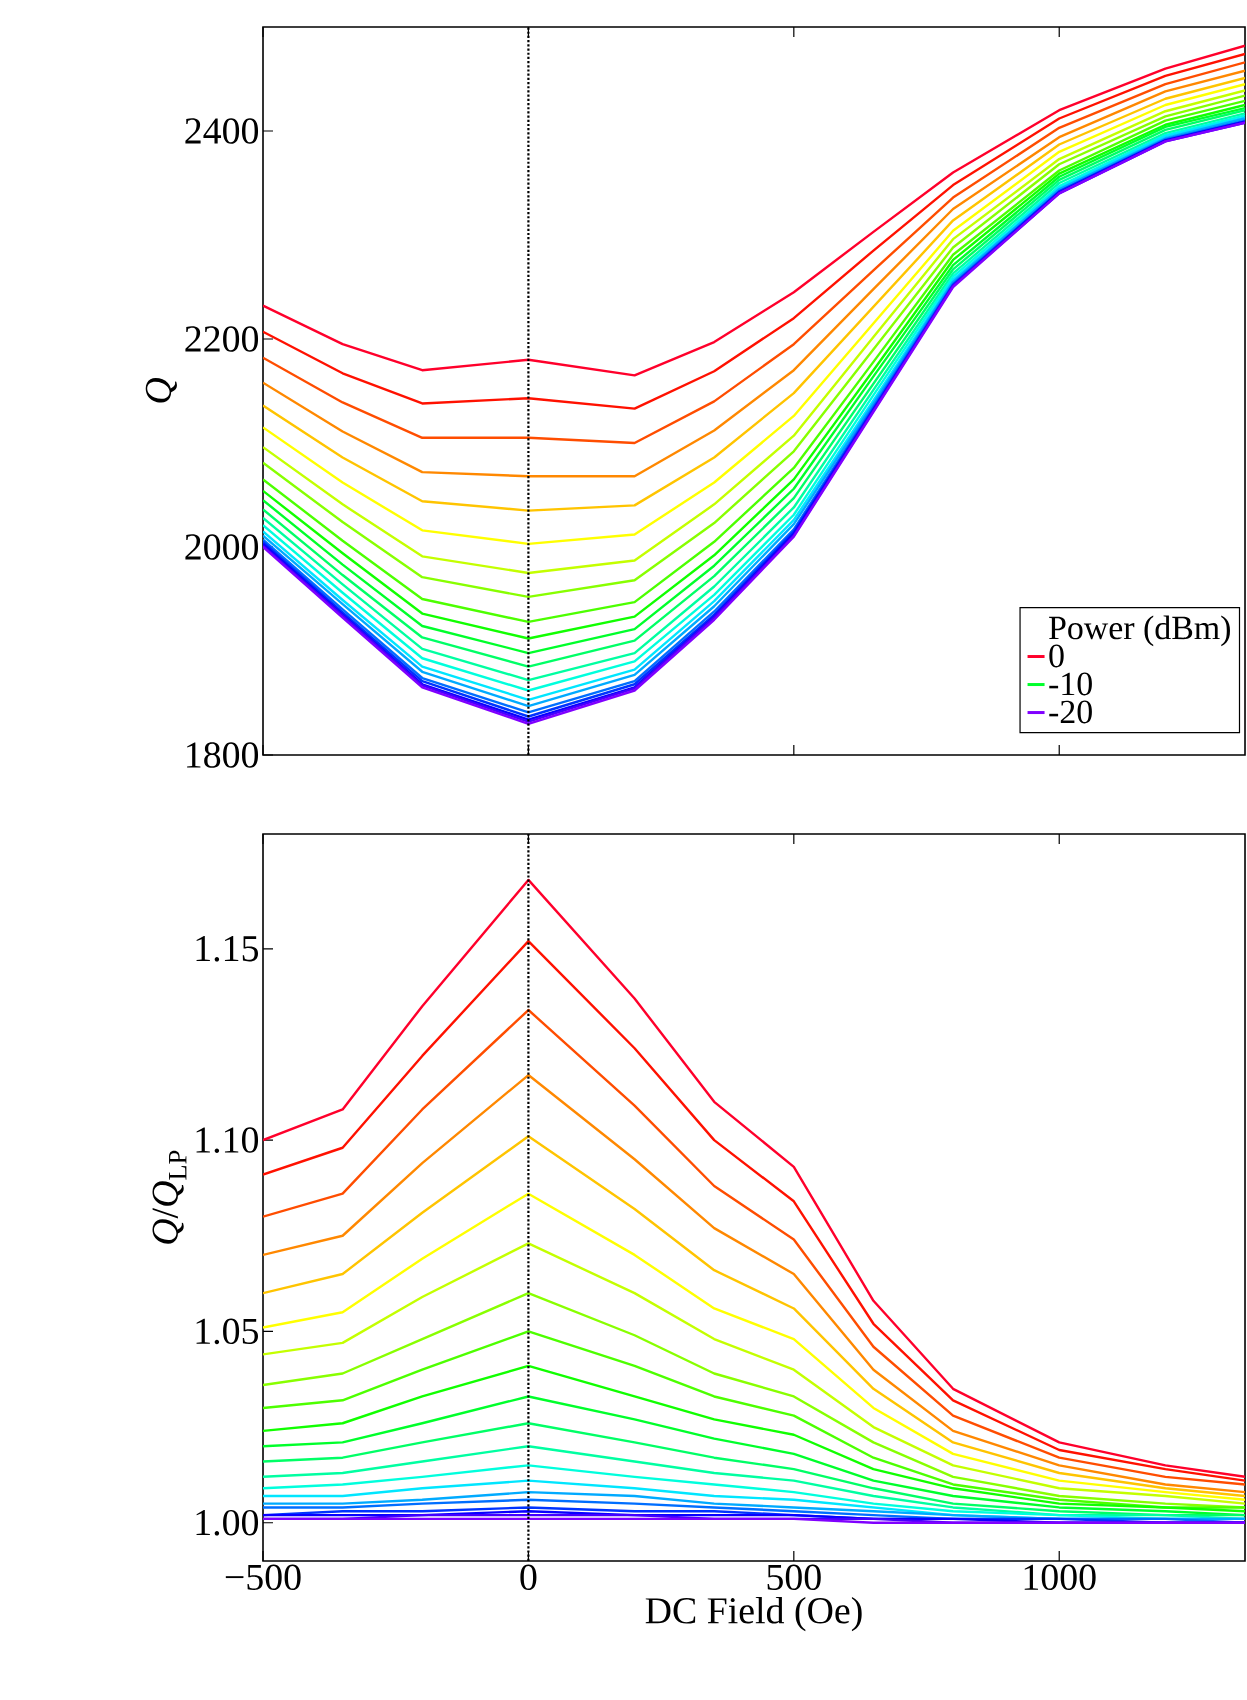 This screenshot has width=1247, height=1700. Describe the element at coordinates (161, 390) in the screenshot. I see `y-axis-title: Q` at that location.